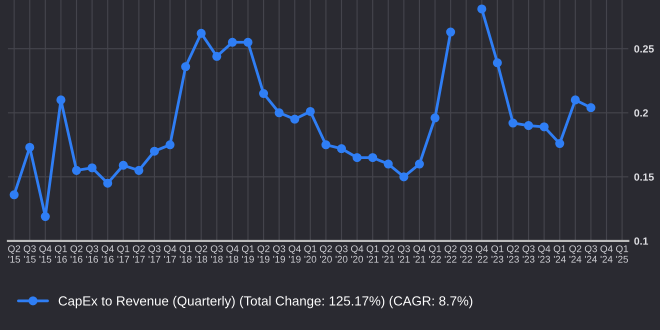  What do you see at coordinates (264, 254) in the screenshot?
I see `x-tick-label: Q2 '19` at bounding box center [264, 254].